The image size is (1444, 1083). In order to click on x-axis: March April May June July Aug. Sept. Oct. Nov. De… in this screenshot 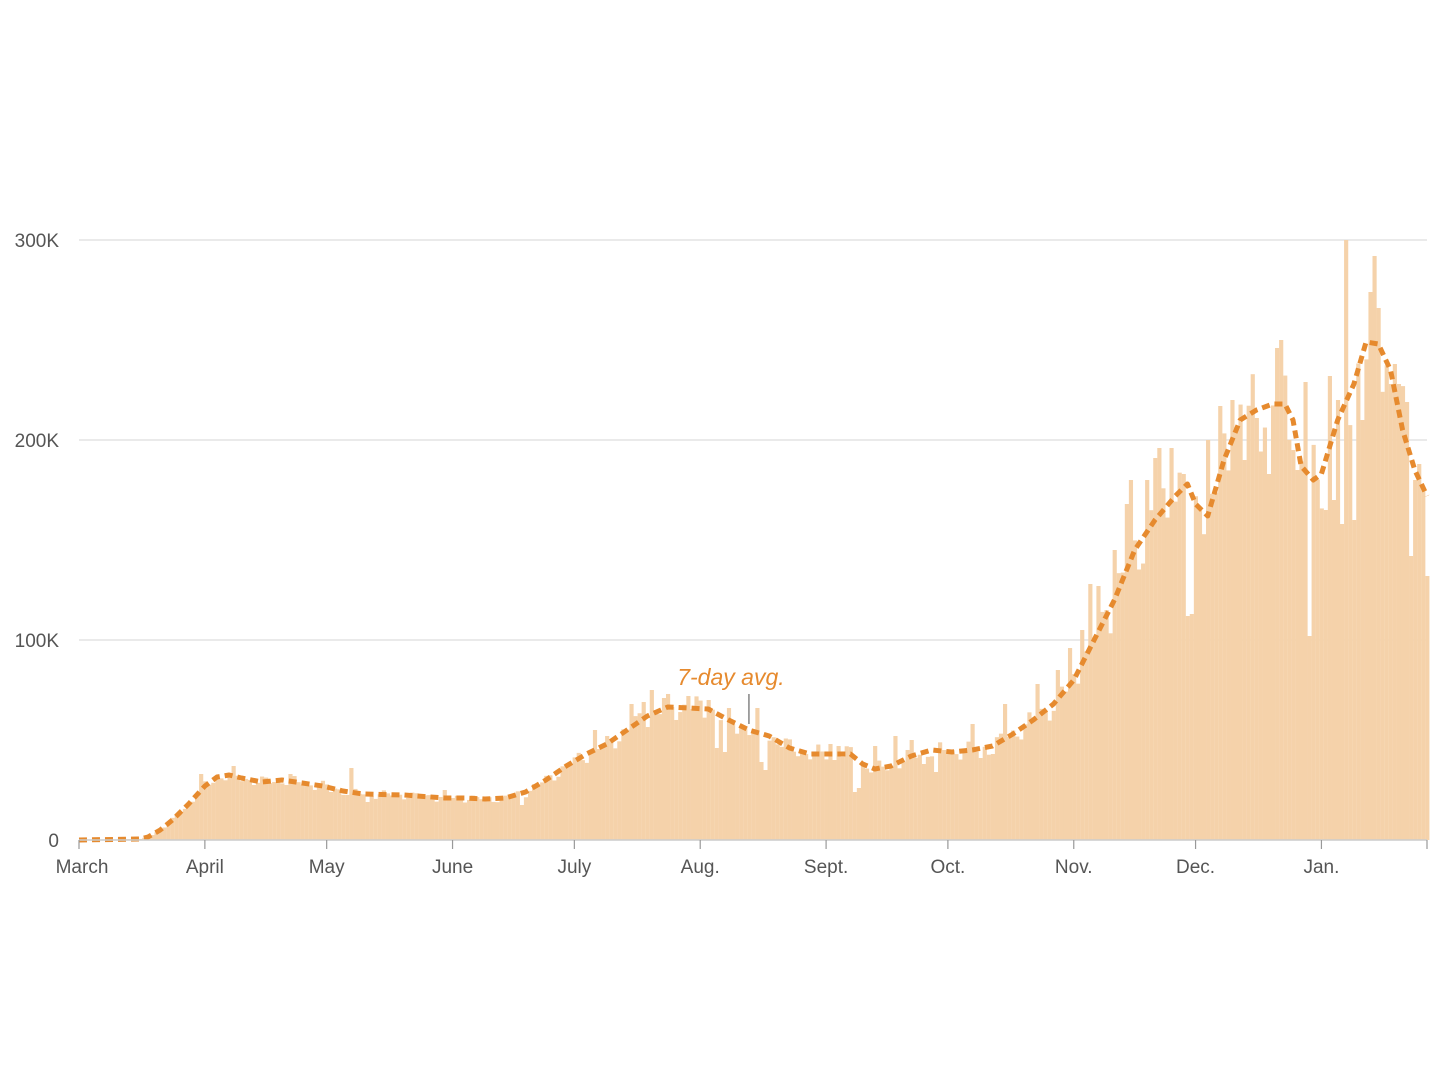, I will do `click(742, 858)`.